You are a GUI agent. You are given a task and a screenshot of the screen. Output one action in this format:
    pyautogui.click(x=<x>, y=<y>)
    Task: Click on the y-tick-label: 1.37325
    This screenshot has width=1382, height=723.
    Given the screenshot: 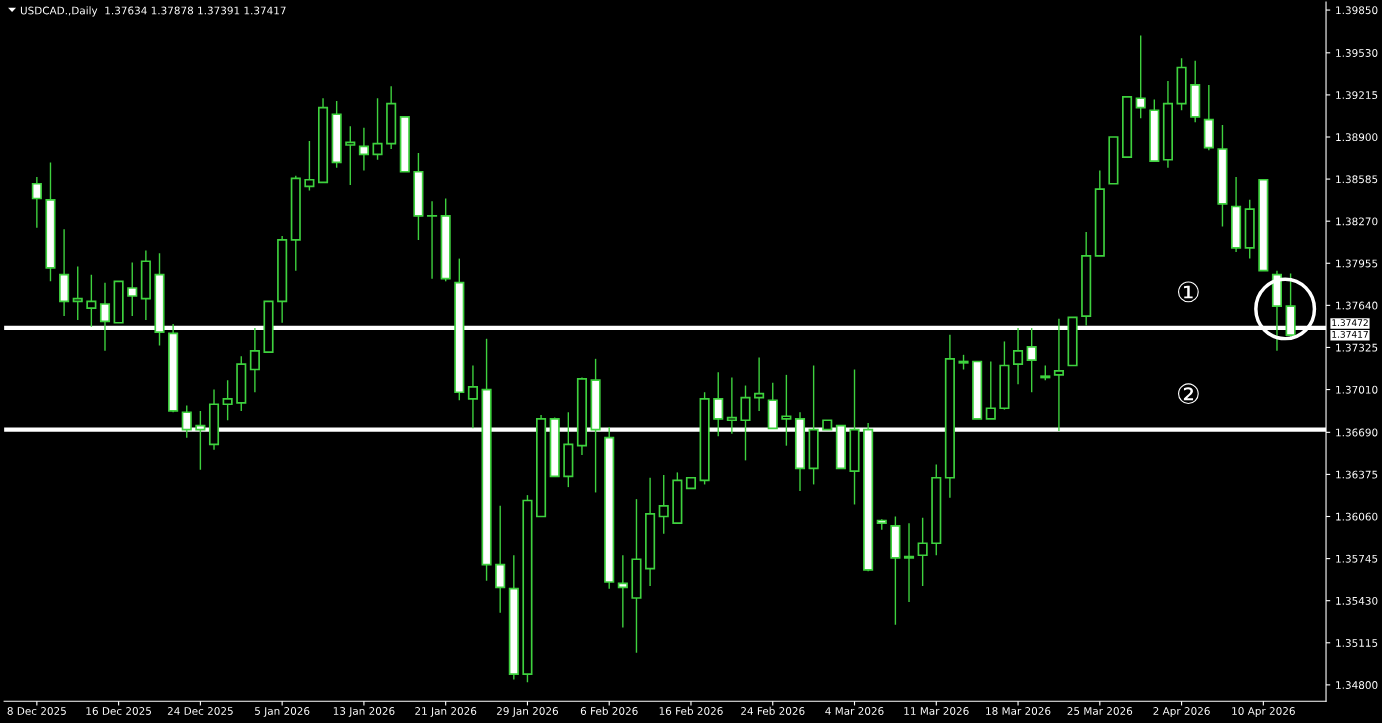 What is the action you would take?
    pyautogui.click(x=1357, y=347)
    